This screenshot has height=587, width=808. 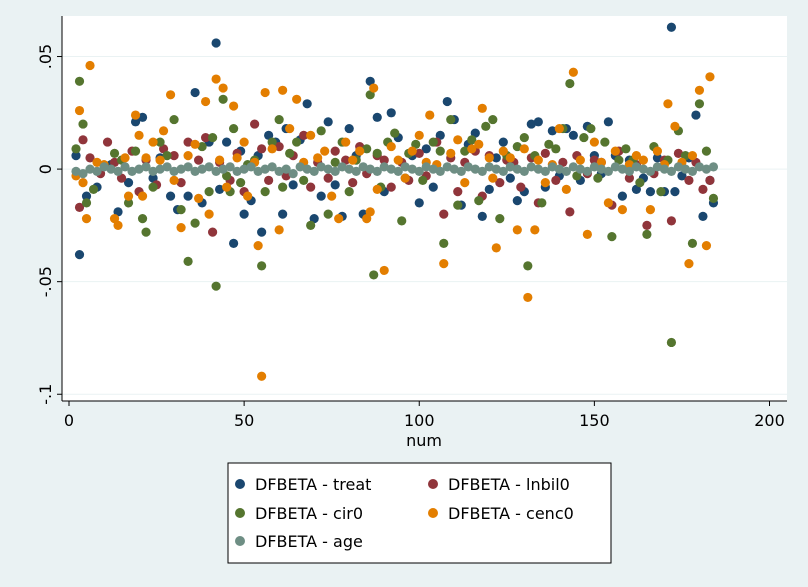 What do you see at coordinates (240, 541) in the screenshot?
I see `legend-marker-age` at bounding box center [240, 541].